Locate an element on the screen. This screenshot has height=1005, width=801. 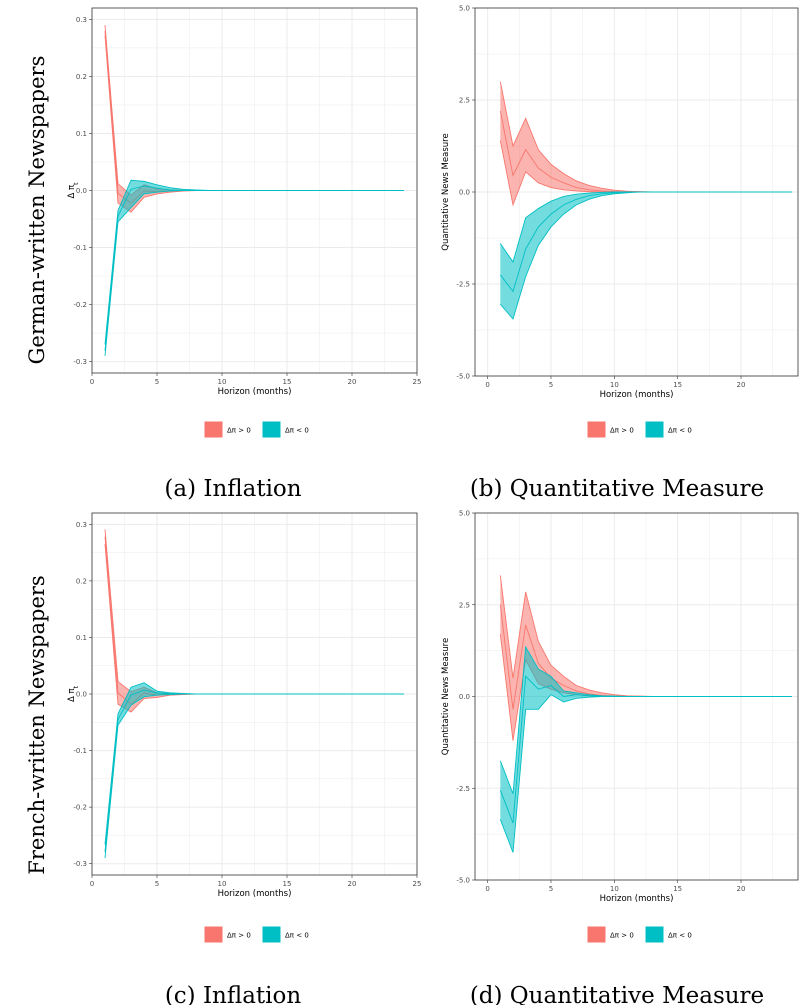
panel-caption: (d) Quantitative Measure is located at coordinates (617, 994).